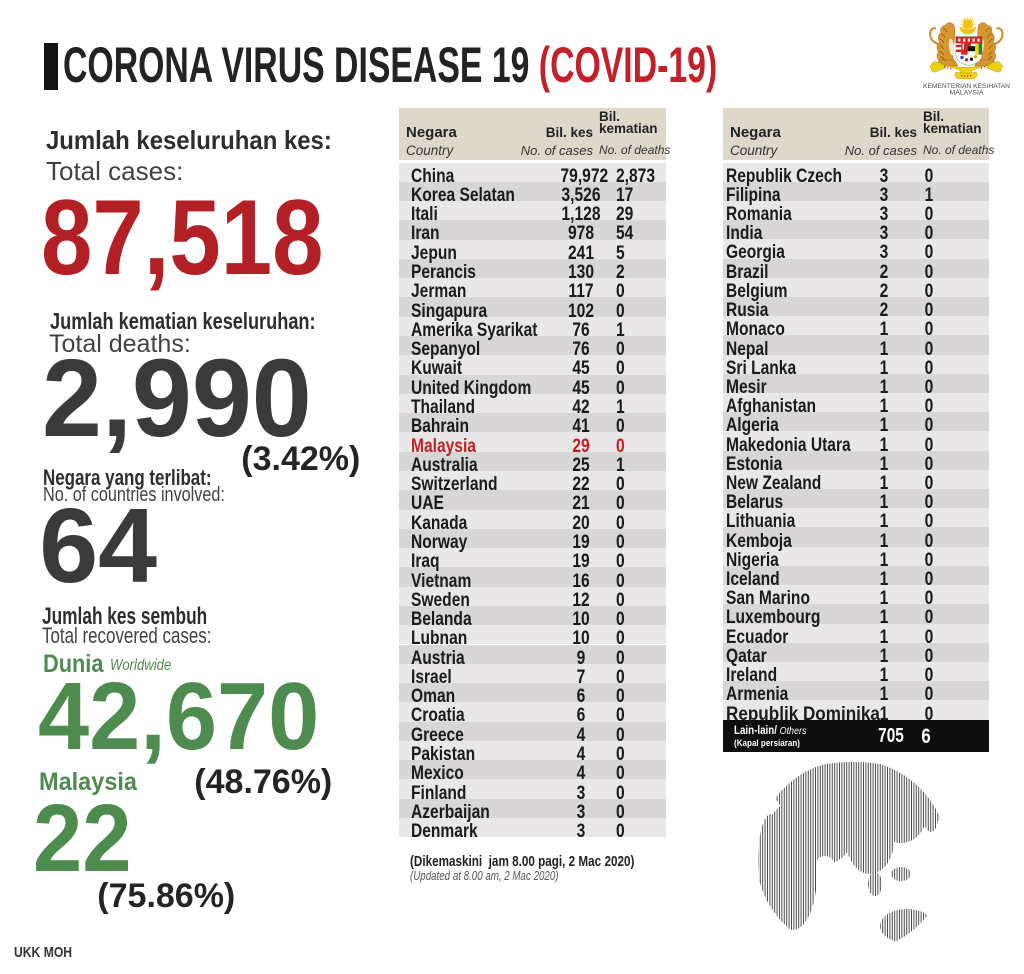 The image size is (1024, 974). Describe the element at coordinates (966, 87) in the screenshot. I see `svg-text: KEMENTERIAN KESIHATAN` at that location.